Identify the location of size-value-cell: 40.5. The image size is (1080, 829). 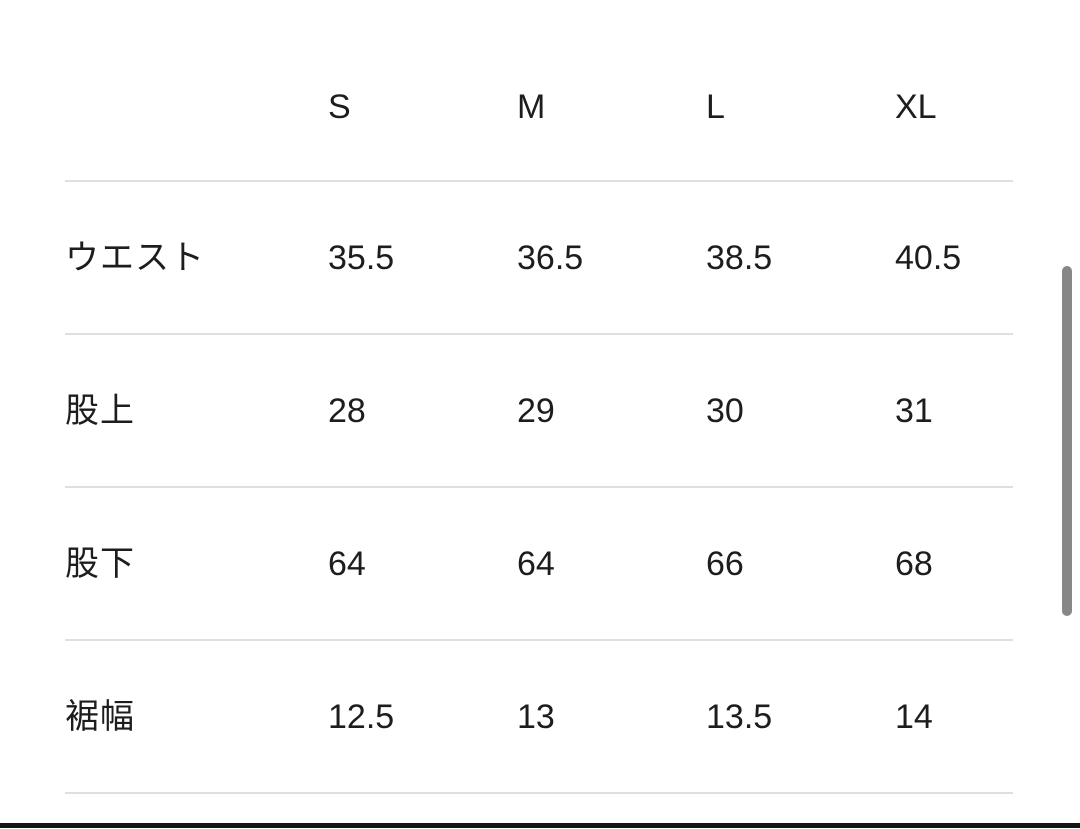
(928, 257).